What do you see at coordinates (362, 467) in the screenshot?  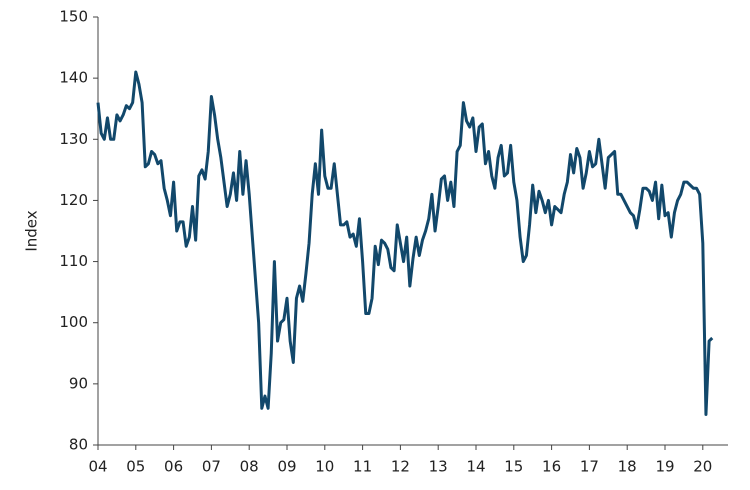 I see `x-tick-label: 11` at bounding box center [362, 467].